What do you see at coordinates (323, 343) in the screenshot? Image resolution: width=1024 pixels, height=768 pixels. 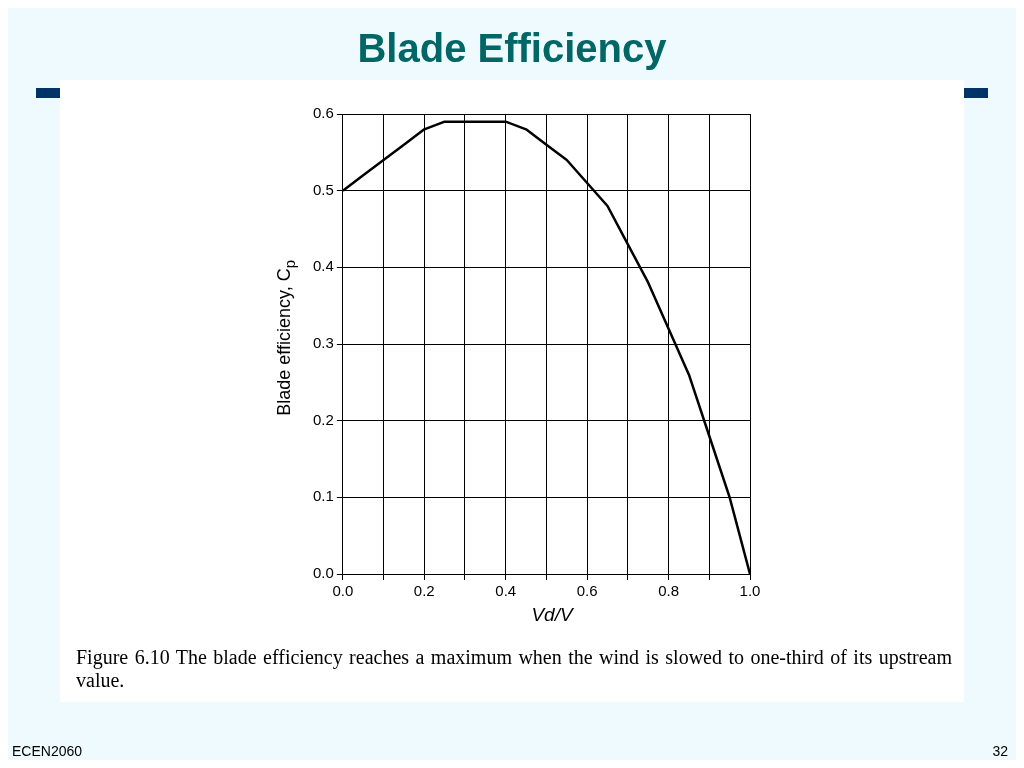 I see `y-tick-label: 0.3` at bounding box center [323, 343].